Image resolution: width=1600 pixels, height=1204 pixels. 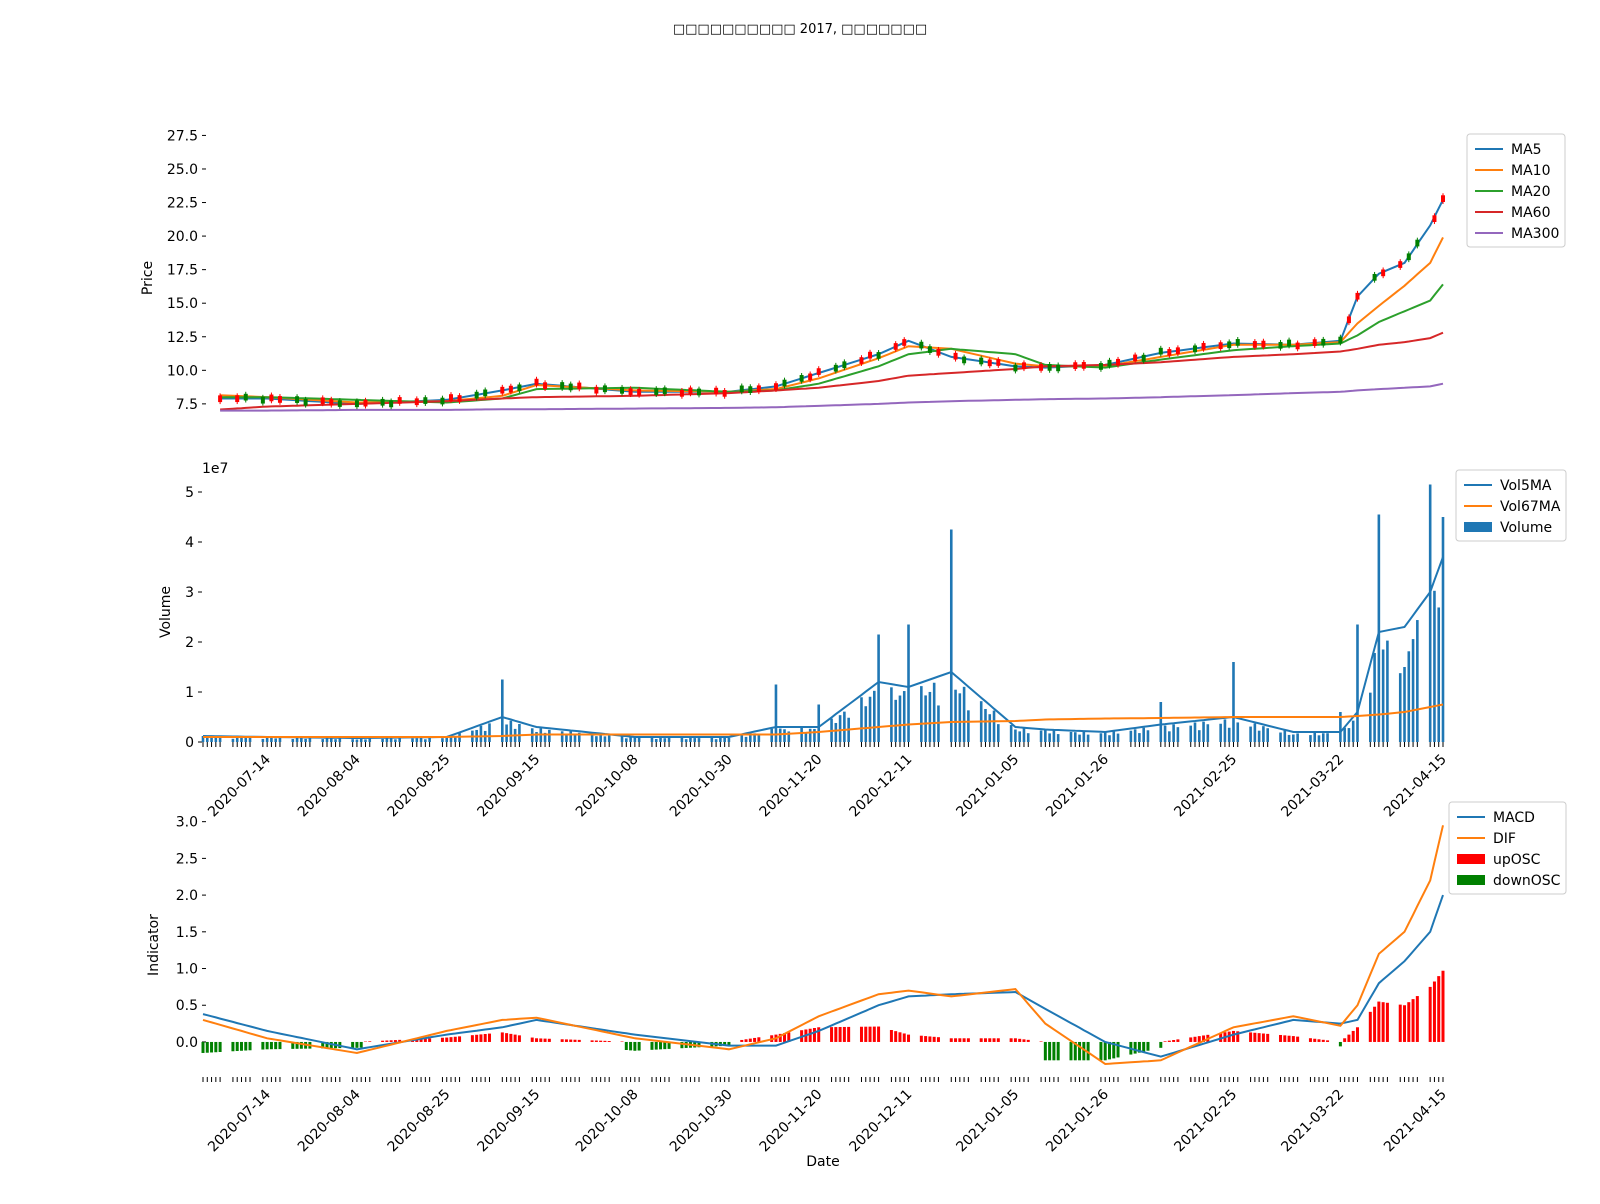 I want to click on indicator-x-date-label: 2021-01-26, so click(x=1077, y=1120).